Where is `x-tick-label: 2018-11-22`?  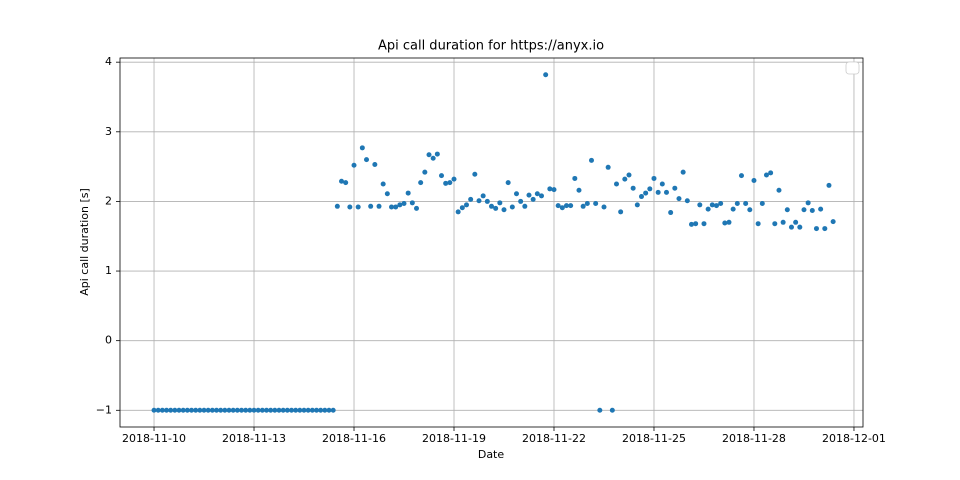
x-tick-label: 2018-11-22 is located at coordinates (554, 438).